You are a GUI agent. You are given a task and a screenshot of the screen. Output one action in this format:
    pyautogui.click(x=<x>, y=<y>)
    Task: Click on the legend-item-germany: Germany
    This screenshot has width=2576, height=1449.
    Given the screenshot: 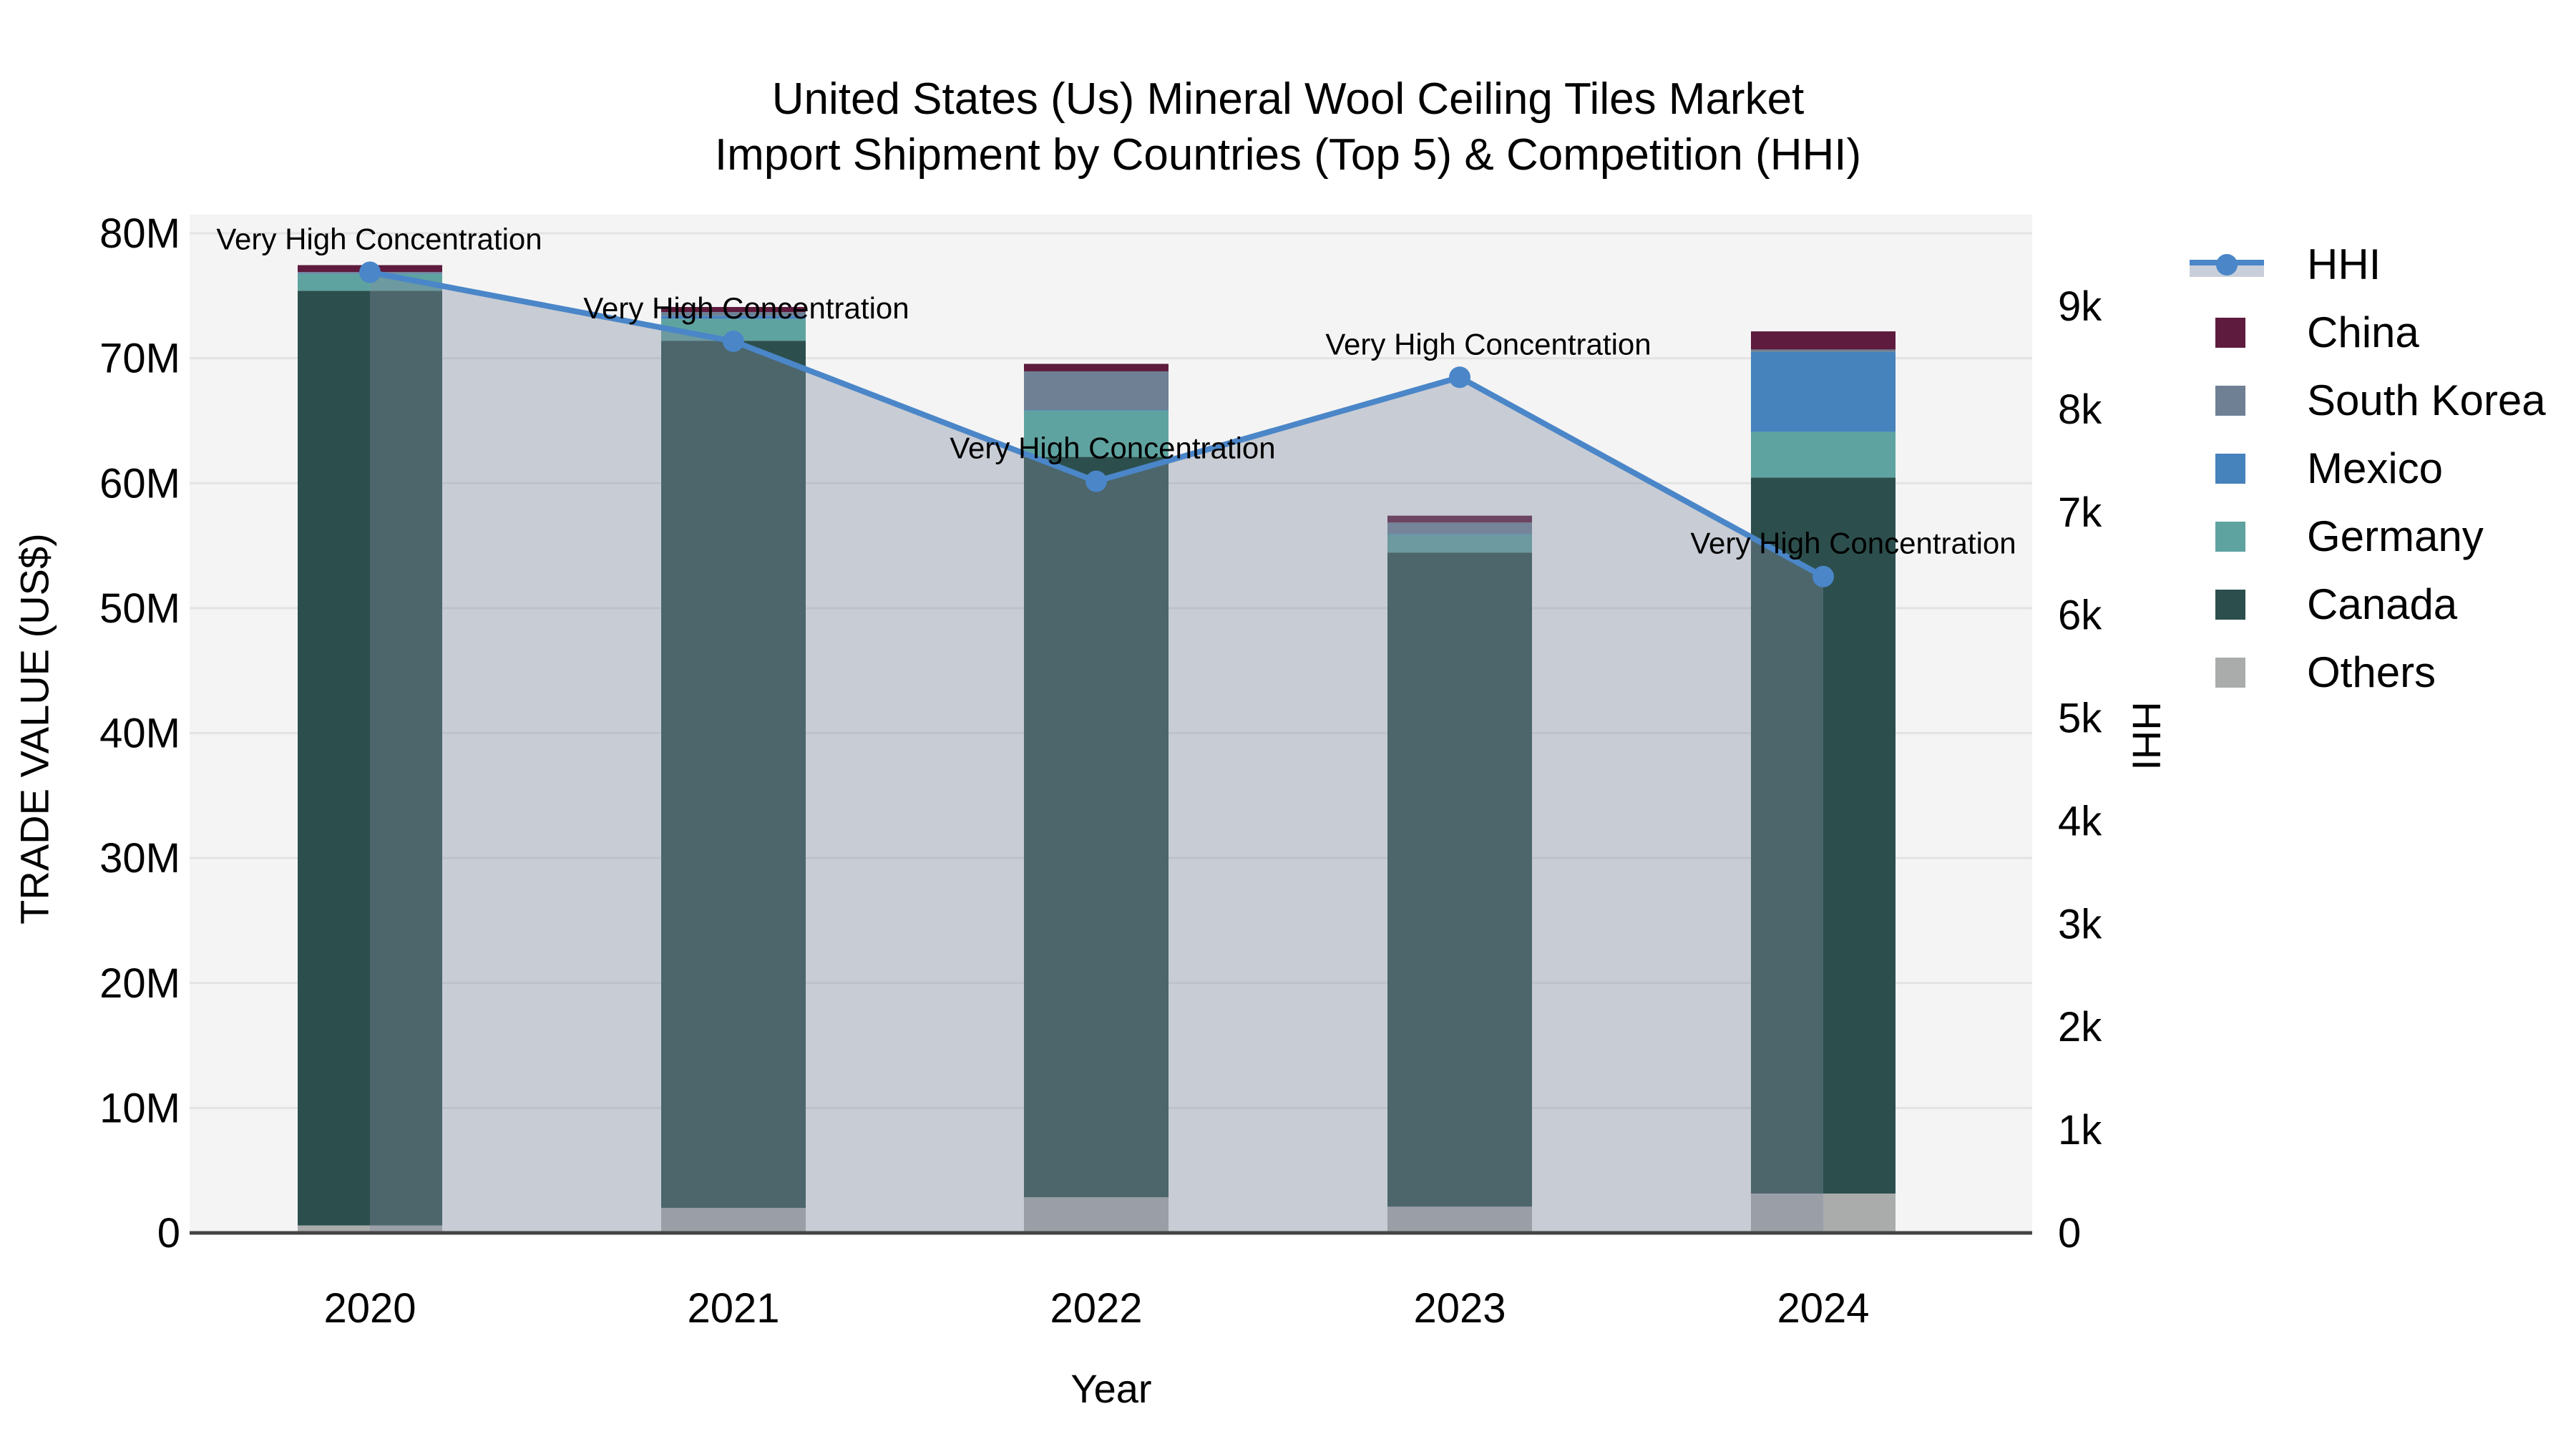 What is the action you would take?
    pyautogui.click(x=2367, y=536)
    